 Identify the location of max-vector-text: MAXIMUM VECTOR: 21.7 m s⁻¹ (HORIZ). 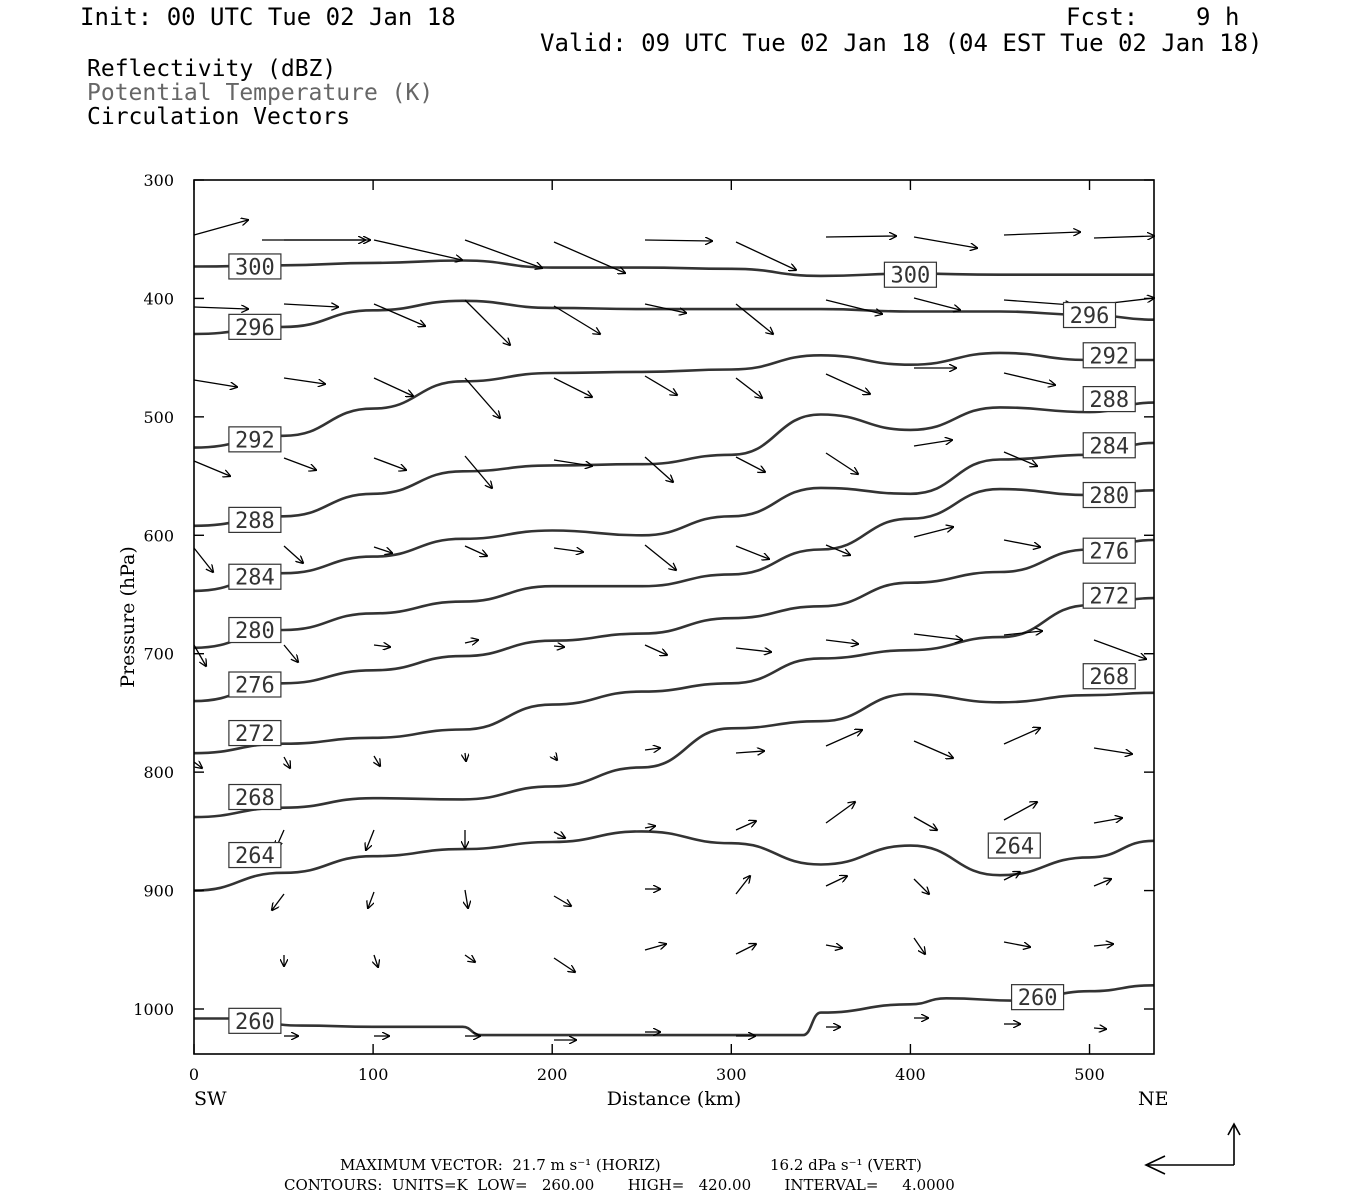
(500, 1165).